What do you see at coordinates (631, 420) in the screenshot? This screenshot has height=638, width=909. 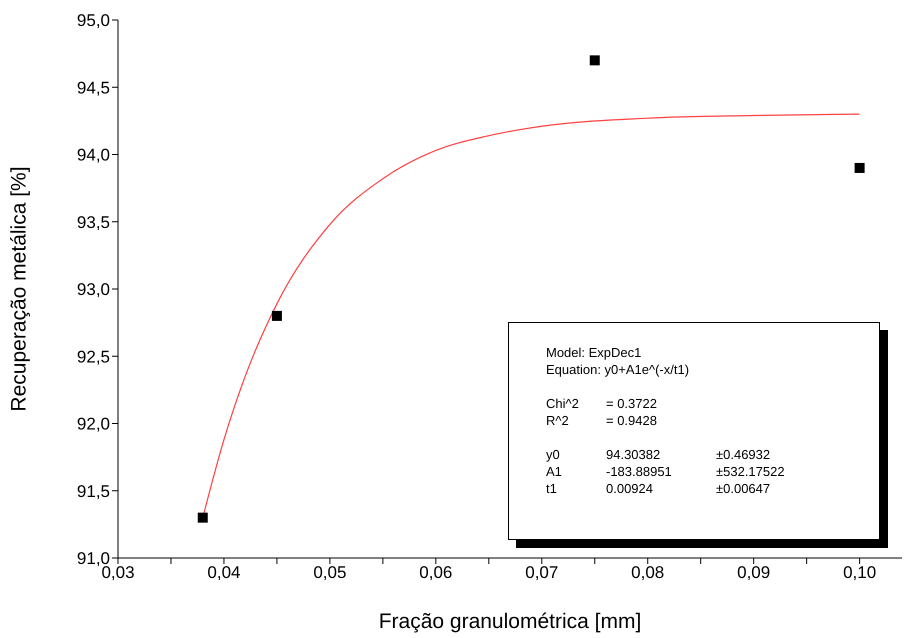 I see `annotation: = 0.9428` at bounding box center [631, 420].